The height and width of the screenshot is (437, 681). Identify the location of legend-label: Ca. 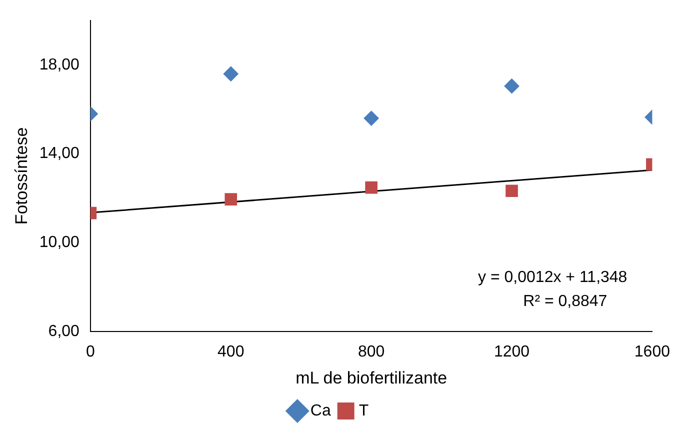
(320, 411).